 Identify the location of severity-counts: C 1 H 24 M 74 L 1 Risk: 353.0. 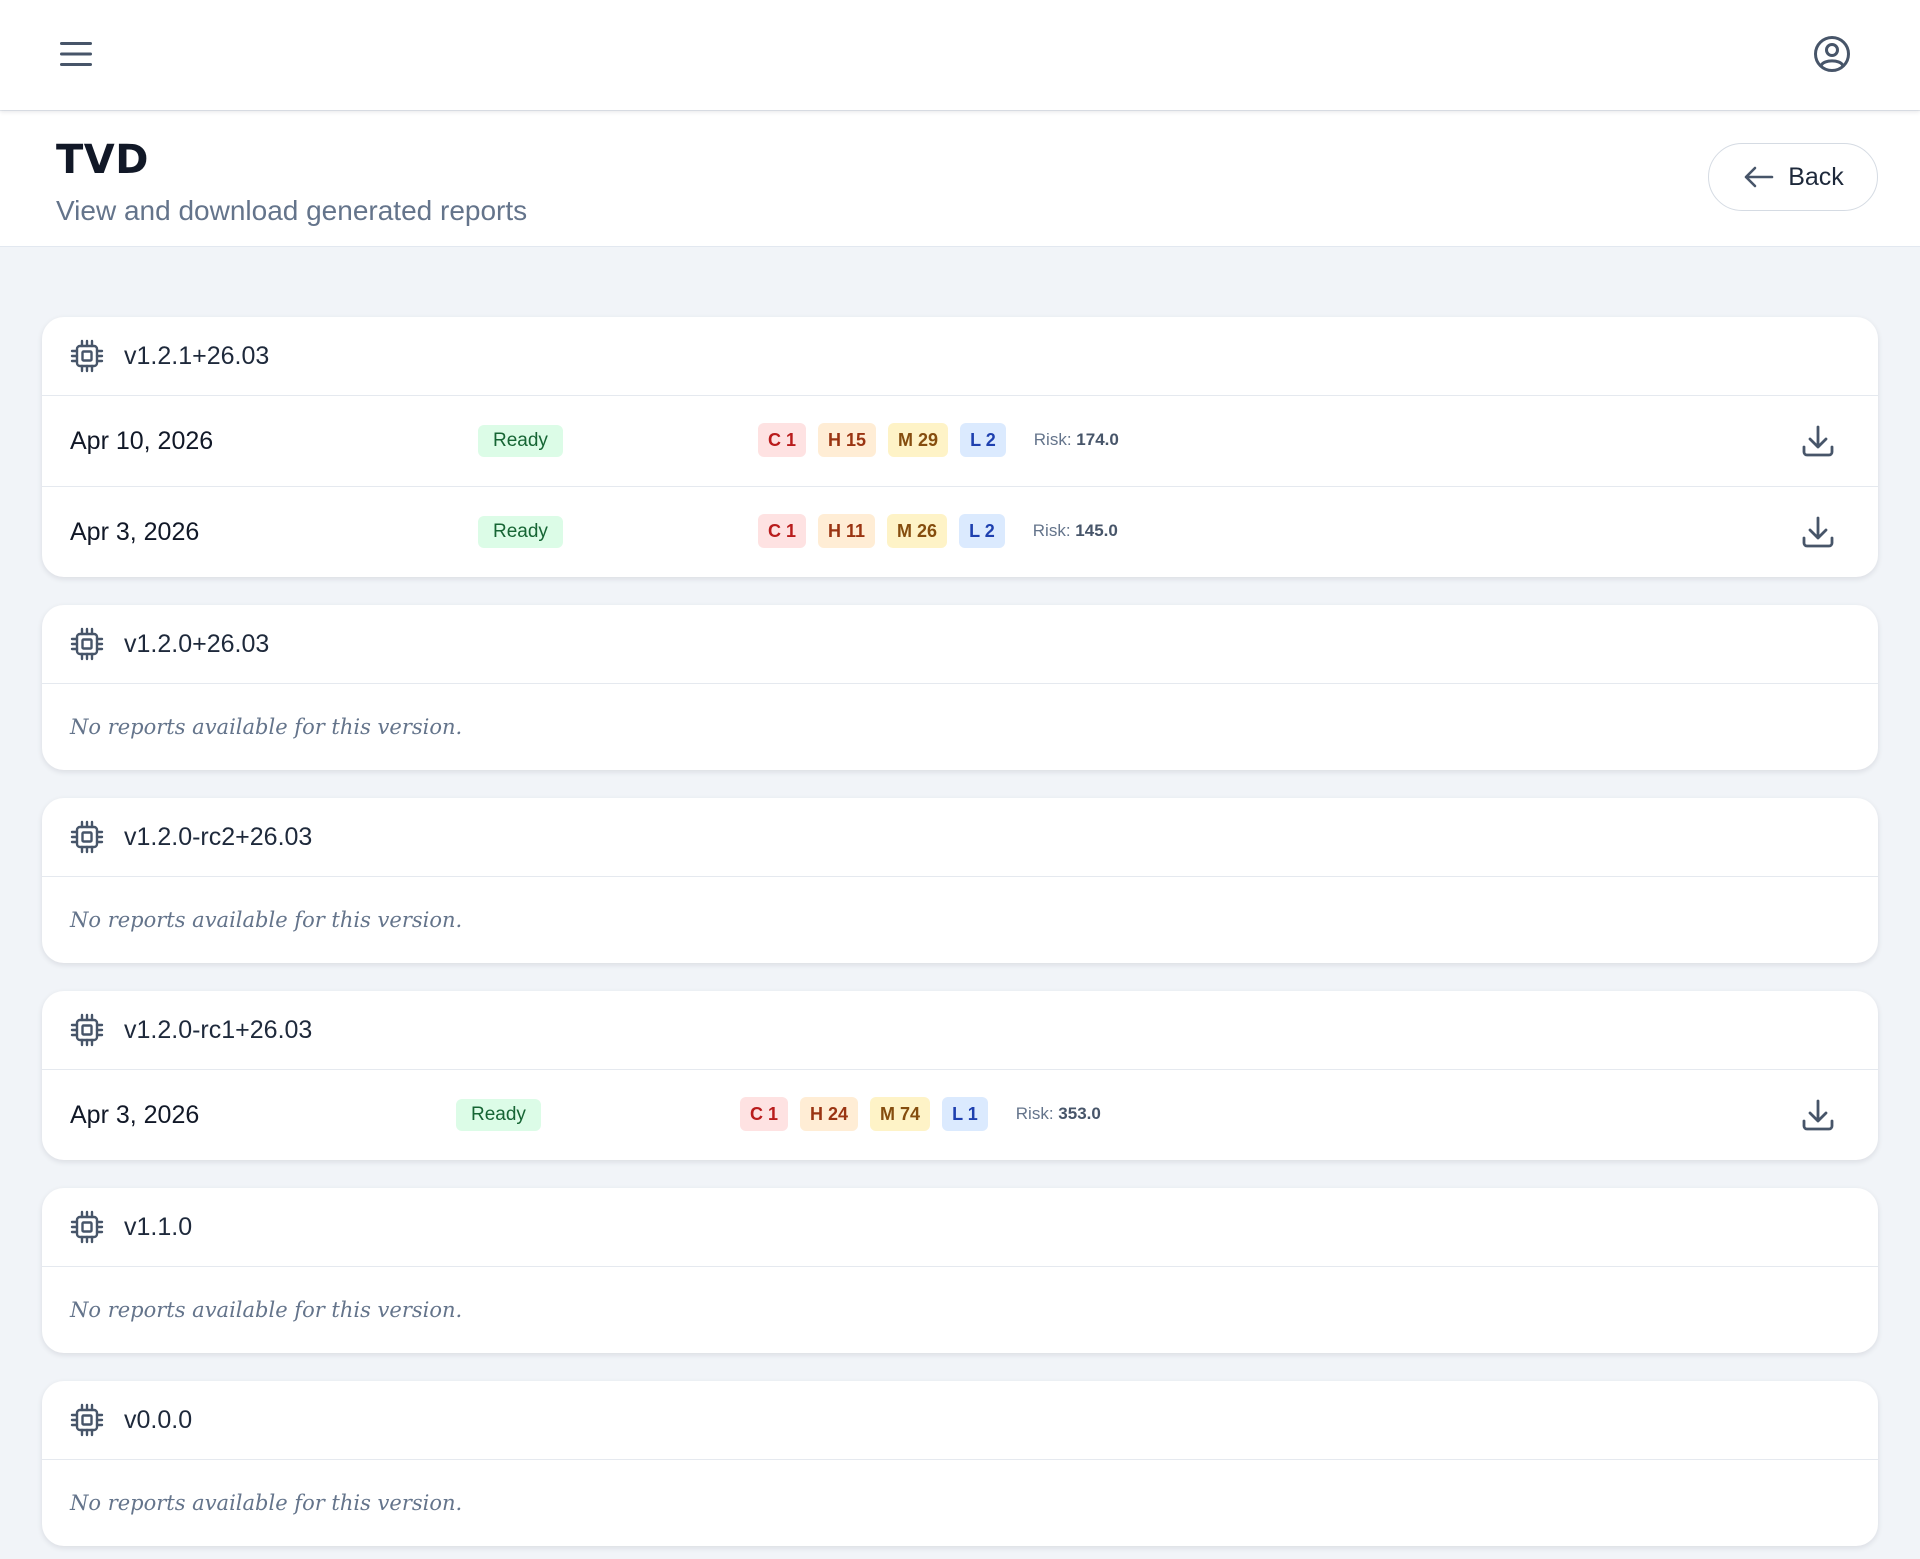
(920, 1114).